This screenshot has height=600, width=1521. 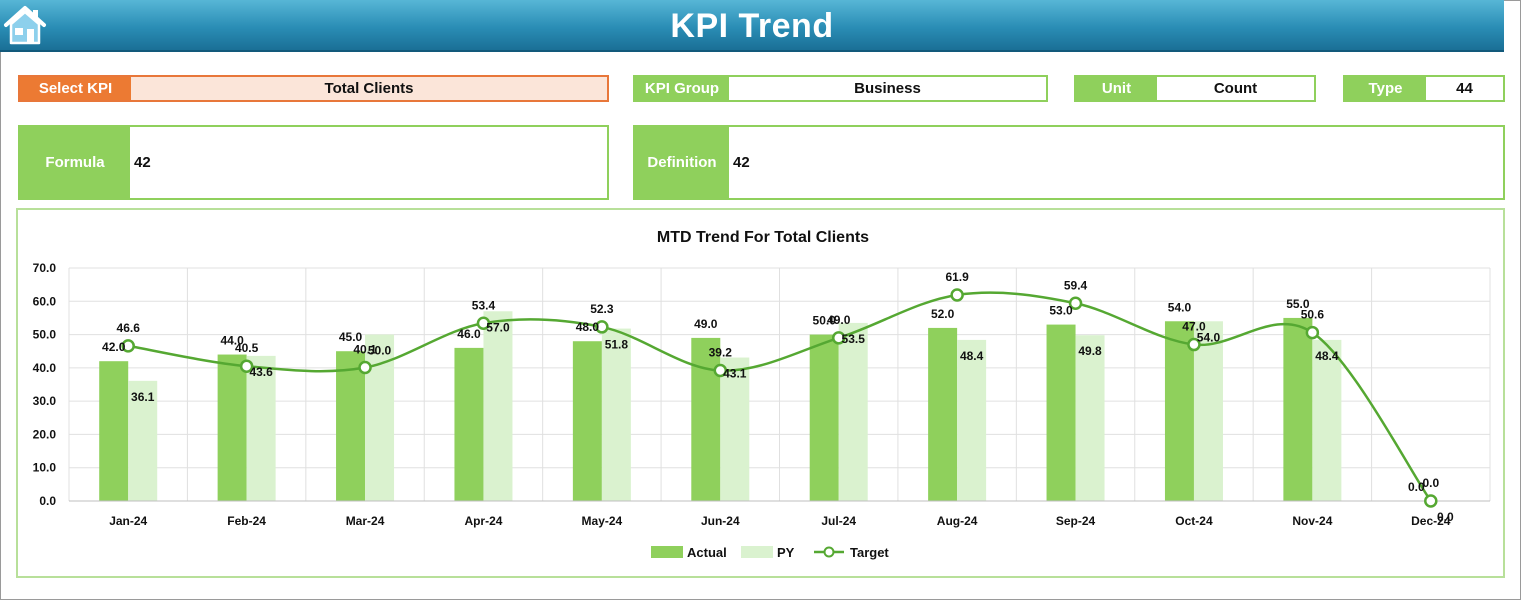 What do you see at coordinates (757, 552) in the screenshot?
I see `legend-swatch-py` at bounding box center [757, 552].